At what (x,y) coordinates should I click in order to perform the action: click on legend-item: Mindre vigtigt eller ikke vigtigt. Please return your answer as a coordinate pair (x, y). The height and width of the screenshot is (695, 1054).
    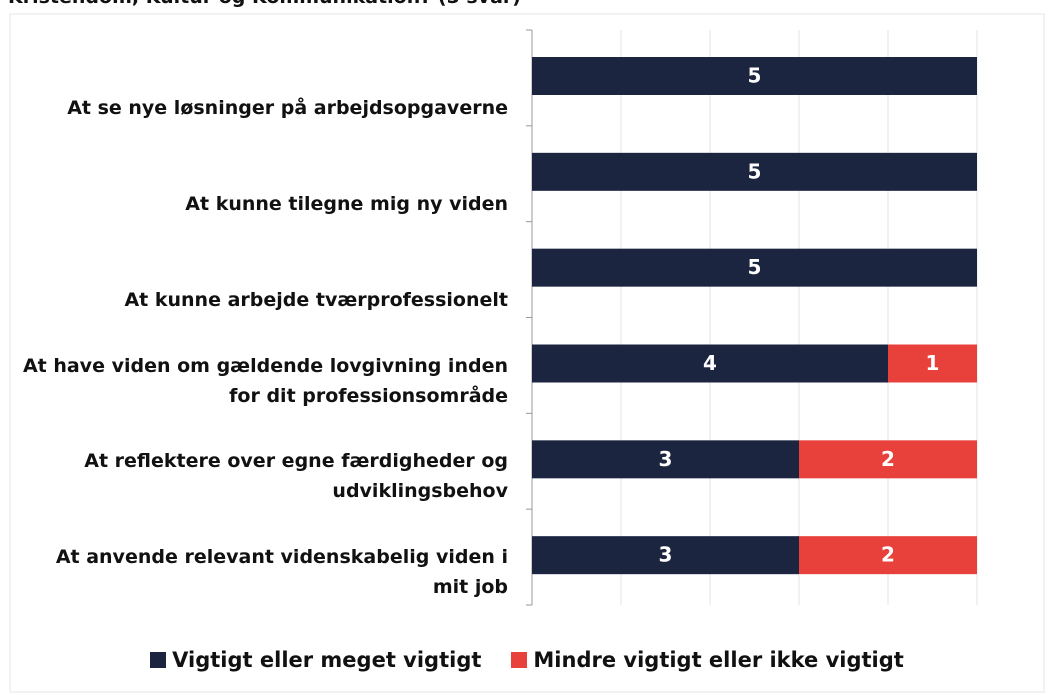
    Looking at the image, I should click on (707, 660).